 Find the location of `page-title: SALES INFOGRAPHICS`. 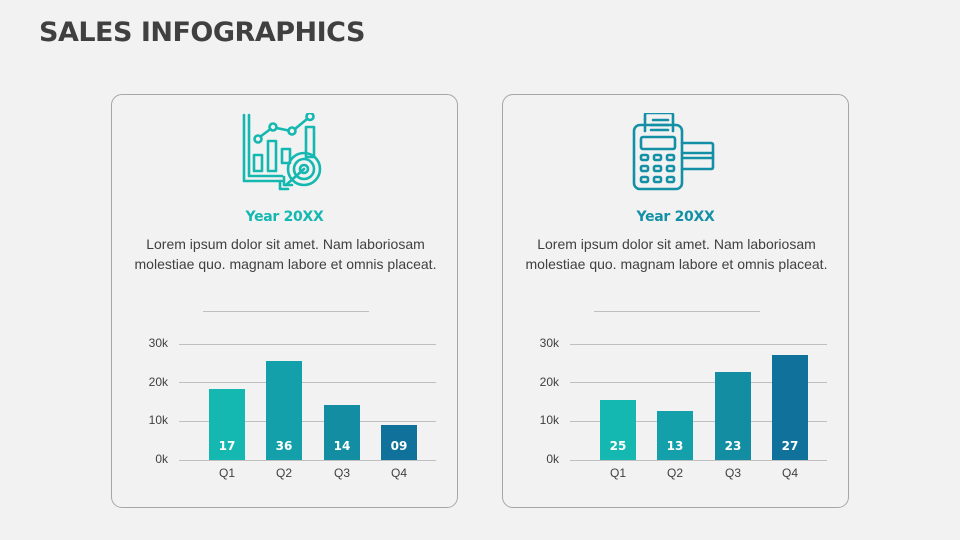

page-title: SALES INFOGRAPHICS is located at coordinates (202, 32).